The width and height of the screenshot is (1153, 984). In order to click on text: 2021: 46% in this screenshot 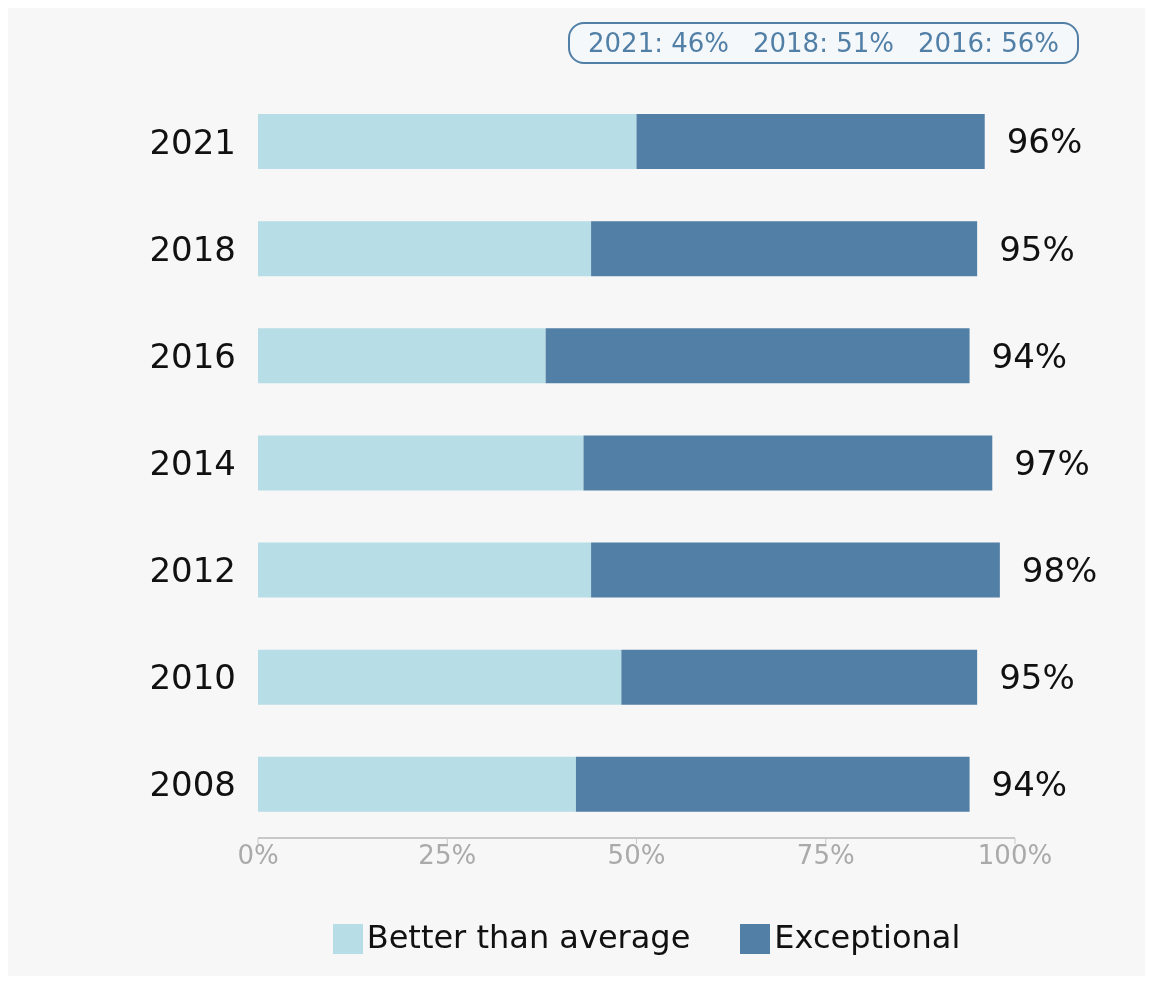, I will do `click(658, 43)`.